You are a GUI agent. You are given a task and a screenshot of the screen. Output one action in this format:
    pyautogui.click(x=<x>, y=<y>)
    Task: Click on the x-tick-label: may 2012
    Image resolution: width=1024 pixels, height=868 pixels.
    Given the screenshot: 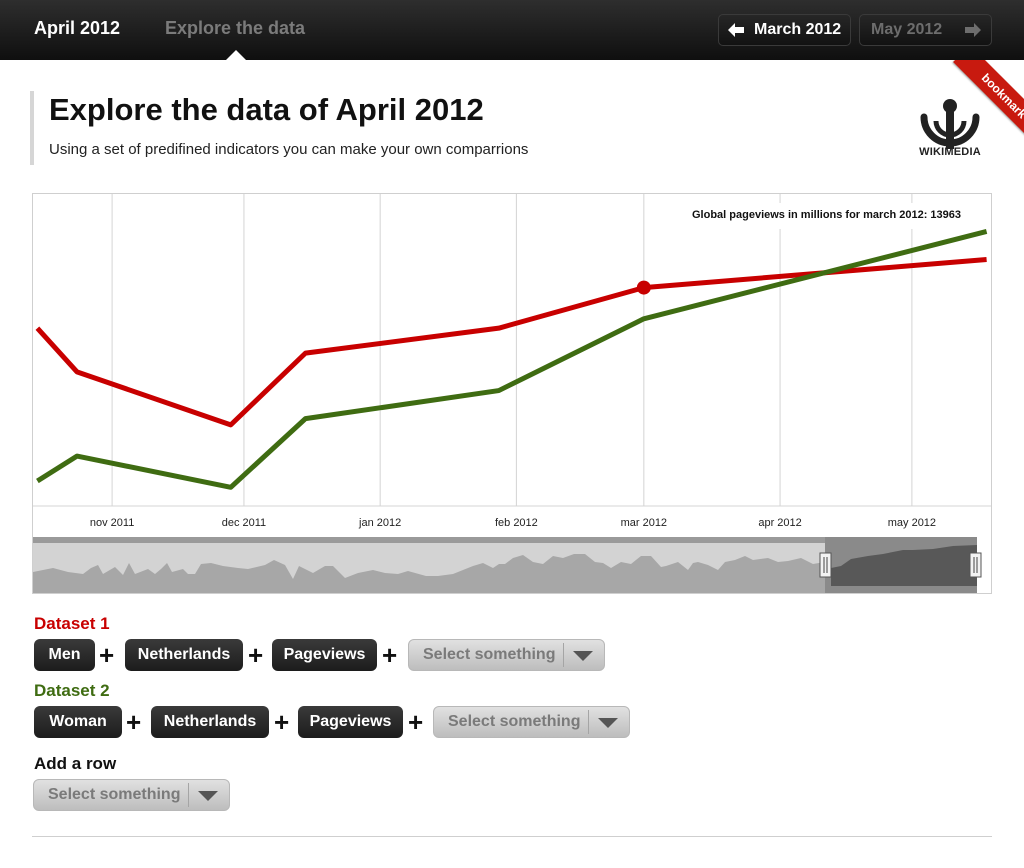 What is the action you would take?
    pyautogui.click(x=912, y=523)
    